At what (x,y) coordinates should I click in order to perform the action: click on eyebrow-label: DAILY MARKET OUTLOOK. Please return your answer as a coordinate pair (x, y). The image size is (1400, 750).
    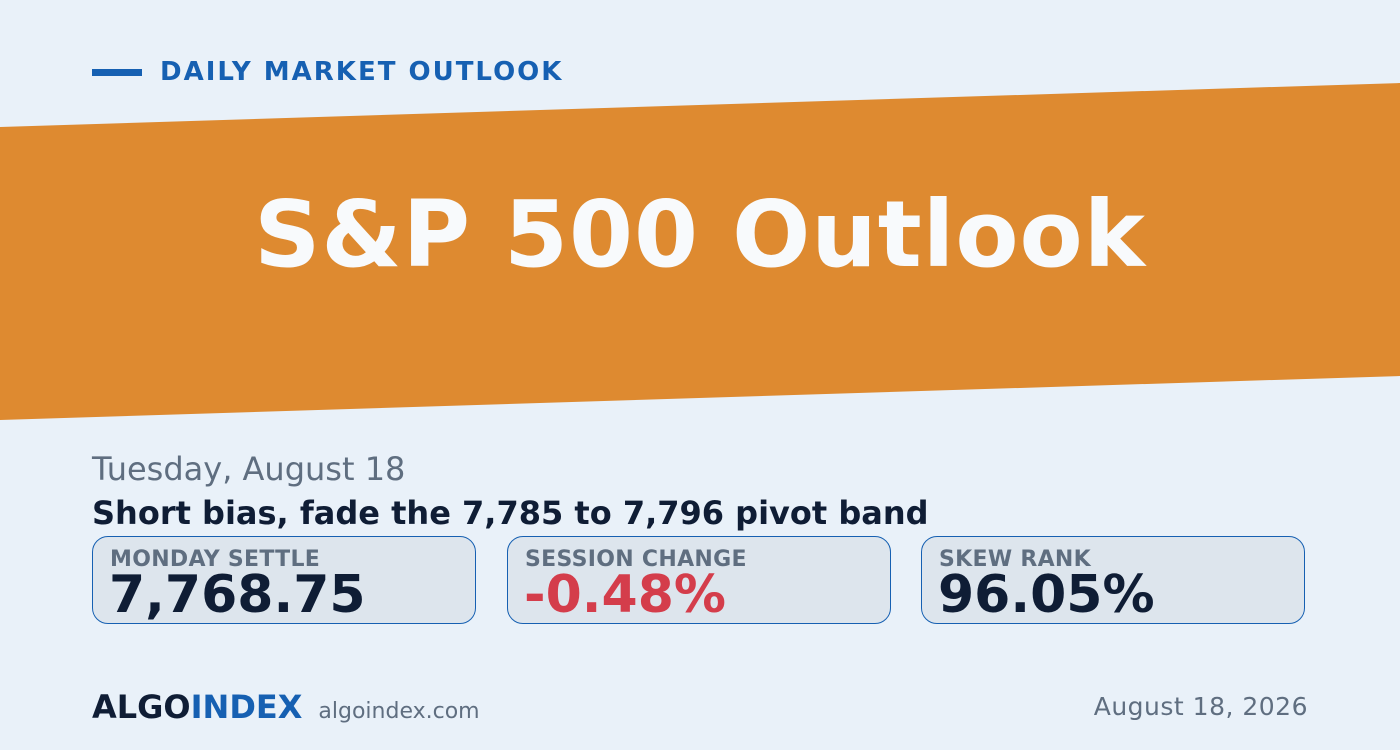
    Looking at the image, I should click on (362, 72).